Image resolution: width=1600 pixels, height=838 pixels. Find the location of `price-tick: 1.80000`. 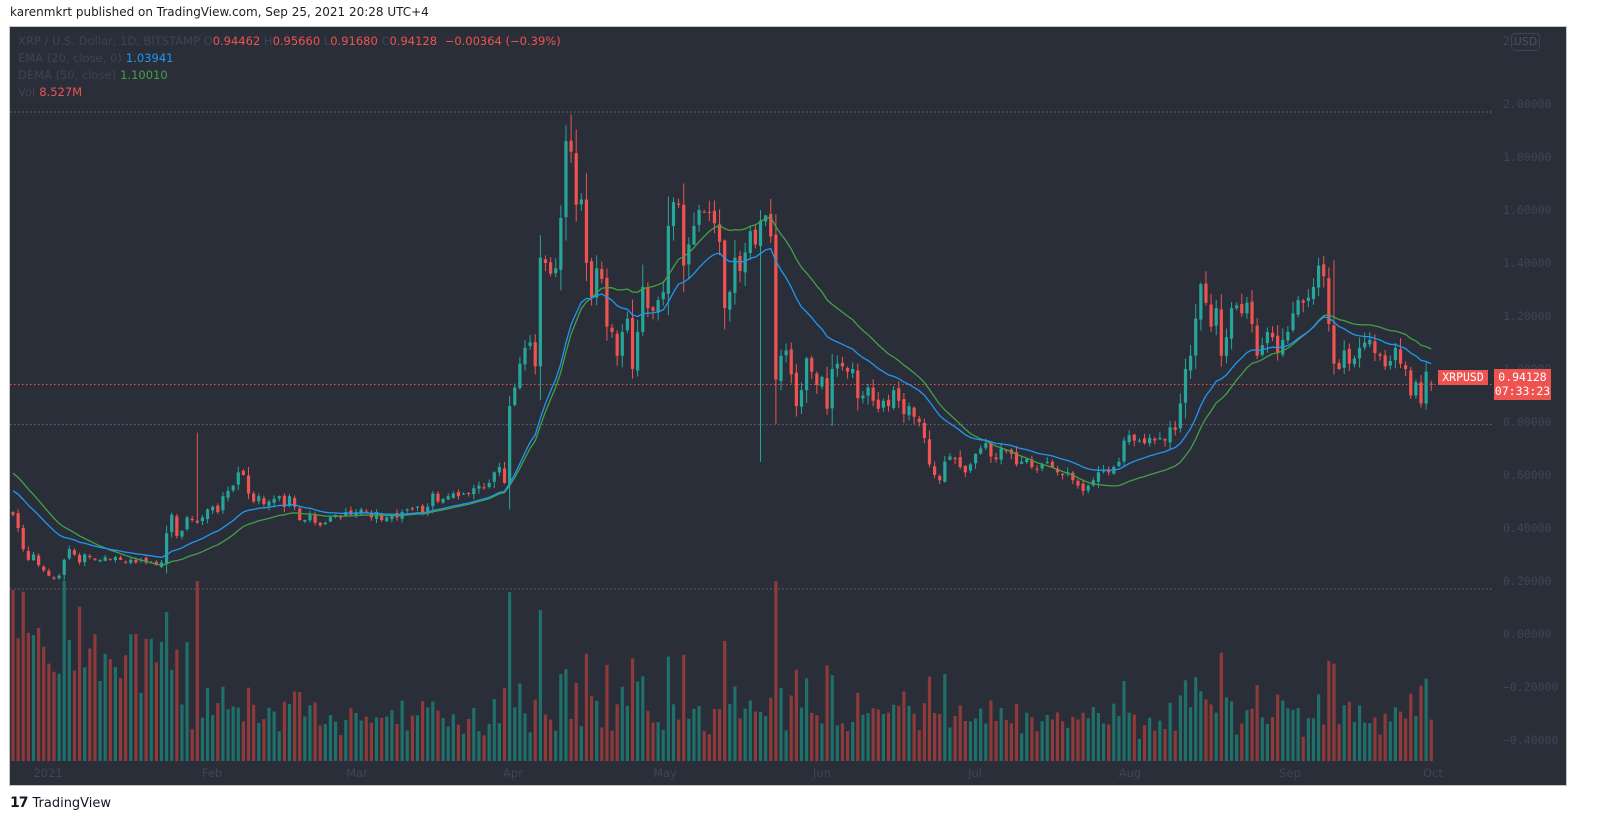

price-tick: 1.80000 is located at coordinates (1527, 157).